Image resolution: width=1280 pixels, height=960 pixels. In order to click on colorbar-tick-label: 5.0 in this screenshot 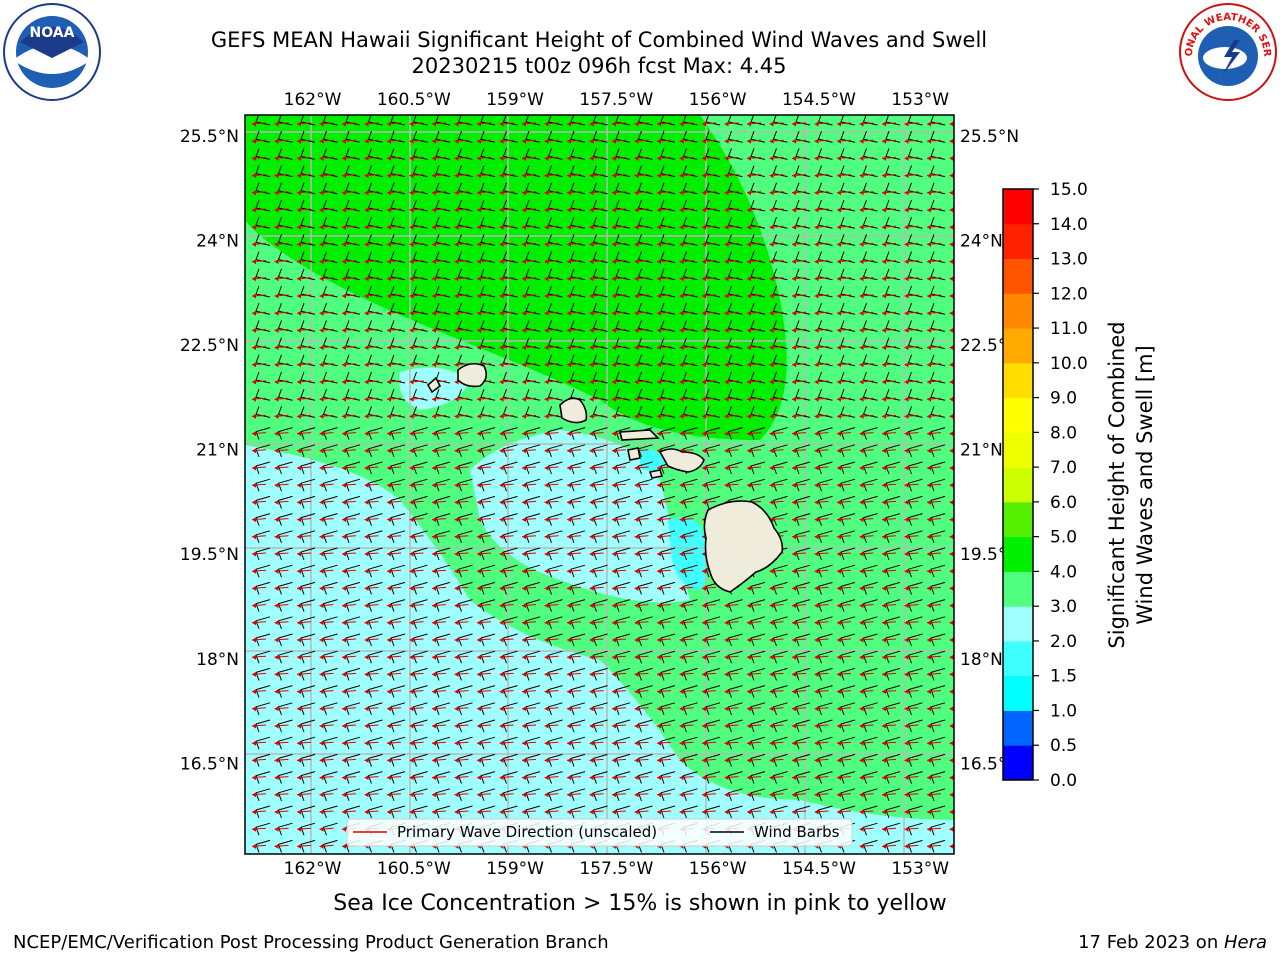, I will do `click(1063, 538)`.